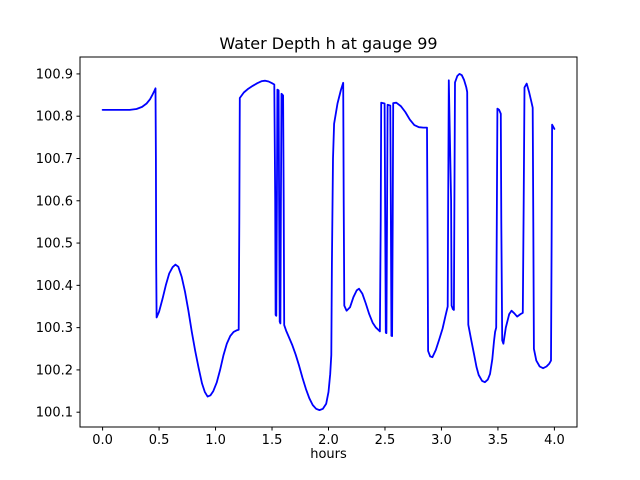 The image size is (640, 480). I want to click on x-tick-label: 3.0, so click(441, 440).